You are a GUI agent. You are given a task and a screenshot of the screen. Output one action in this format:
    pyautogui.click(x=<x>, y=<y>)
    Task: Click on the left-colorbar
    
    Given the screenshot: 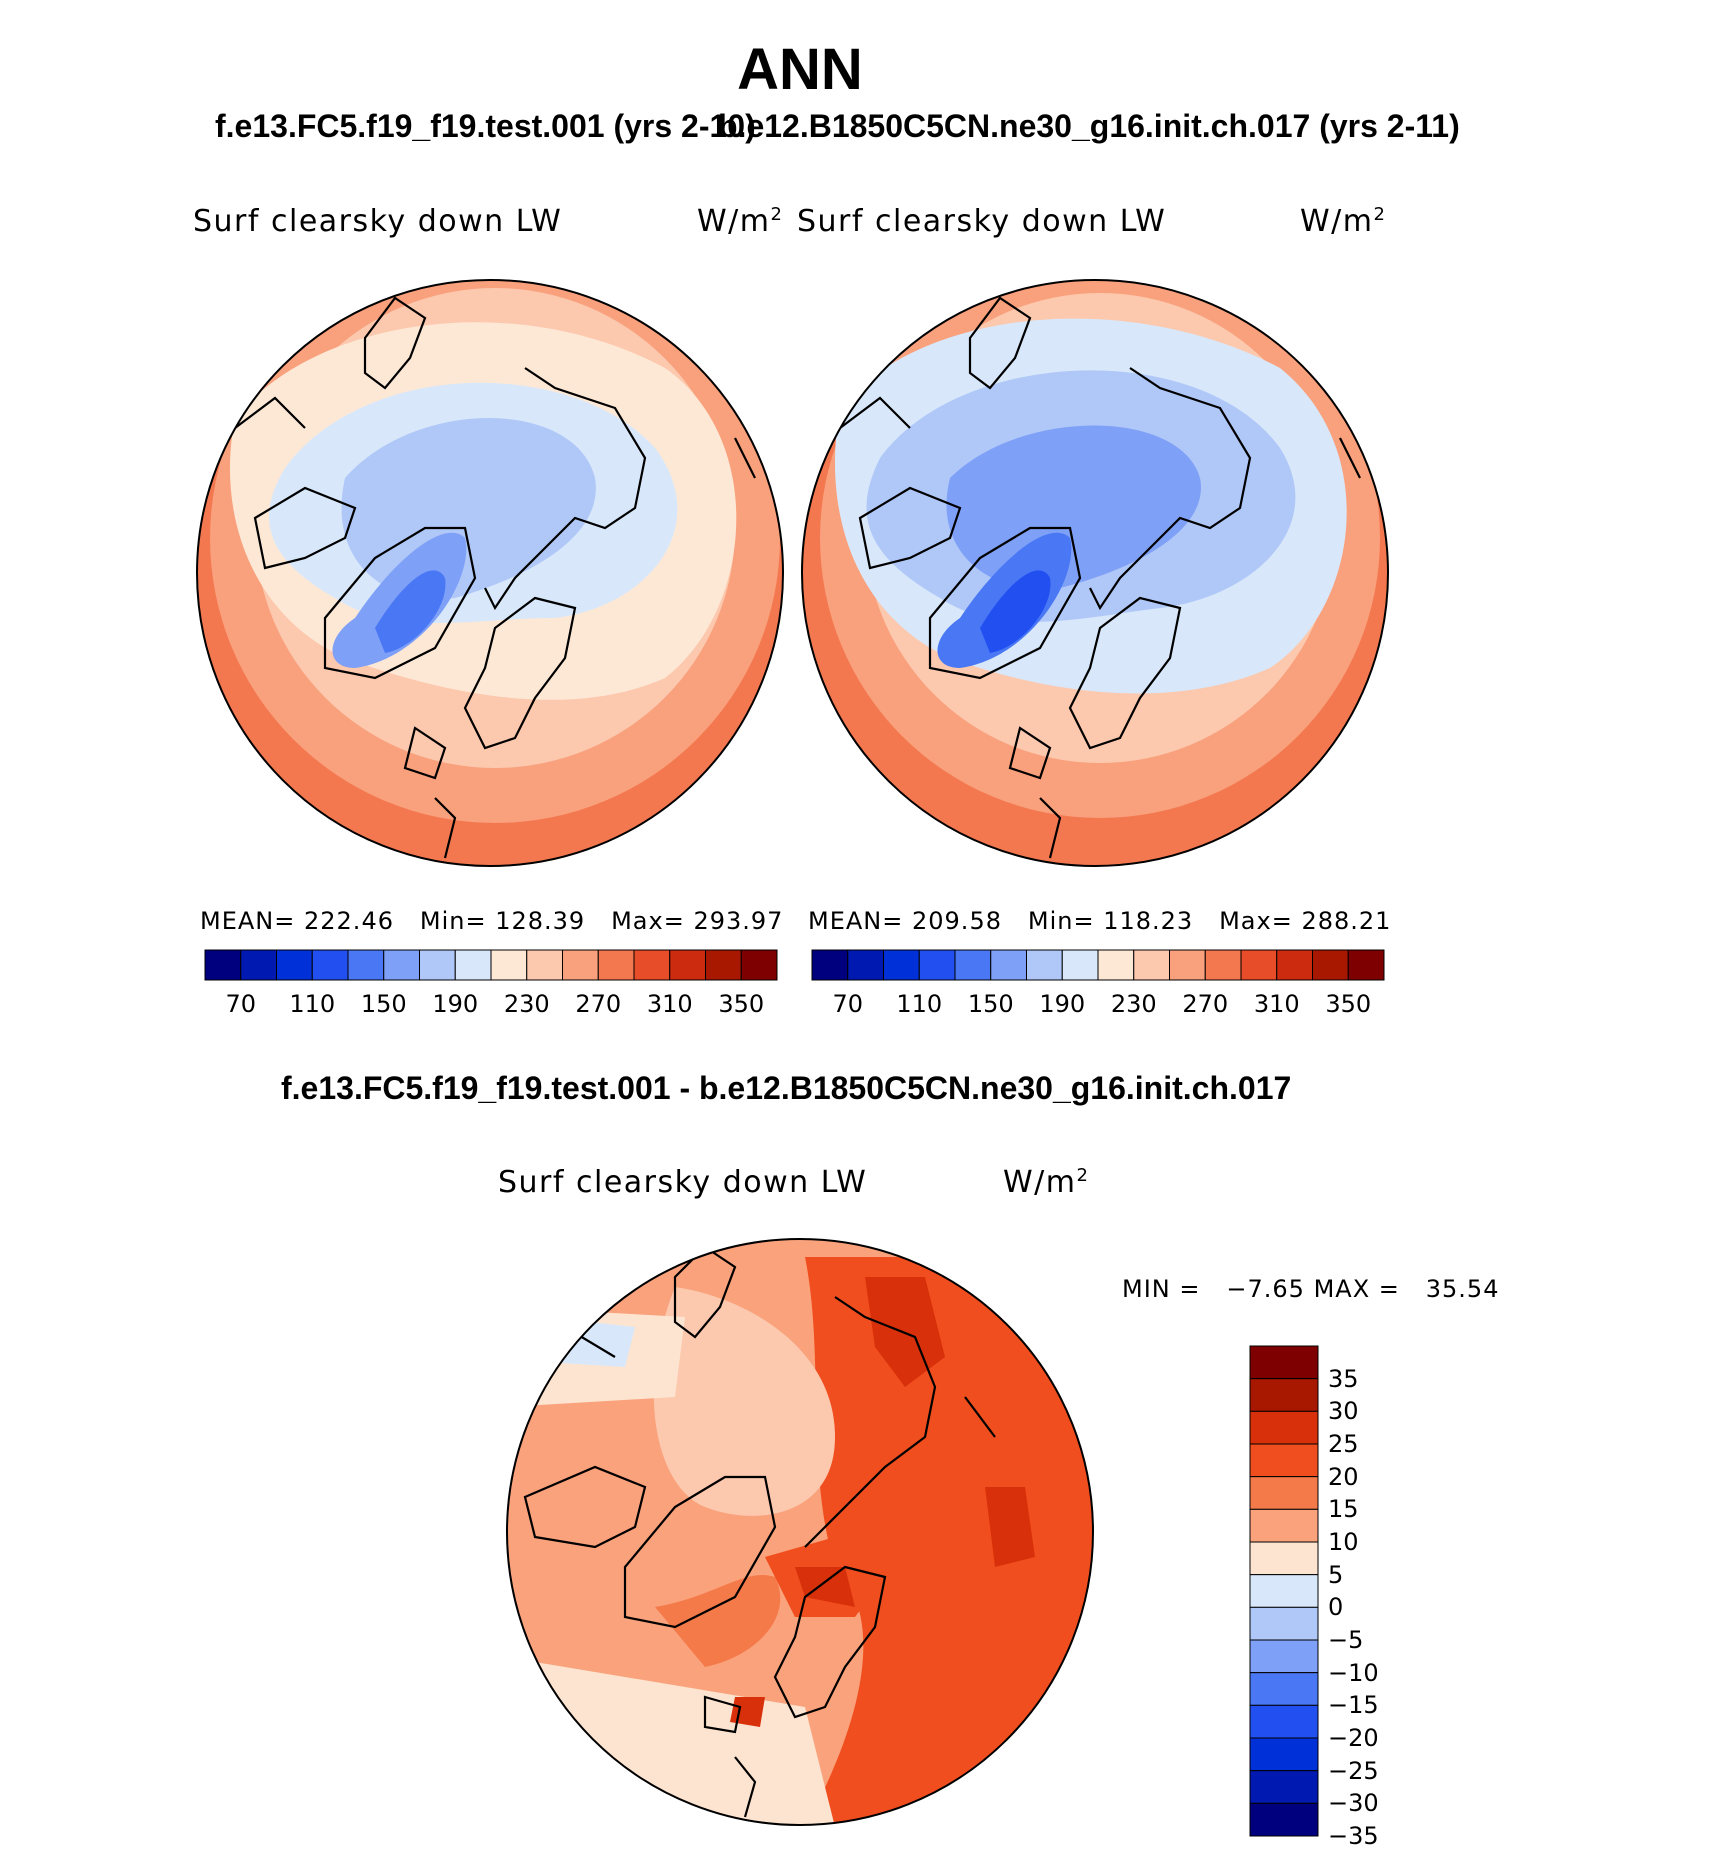 What is the action you would take?
    pyautogui.click(x=491, y=965)
    